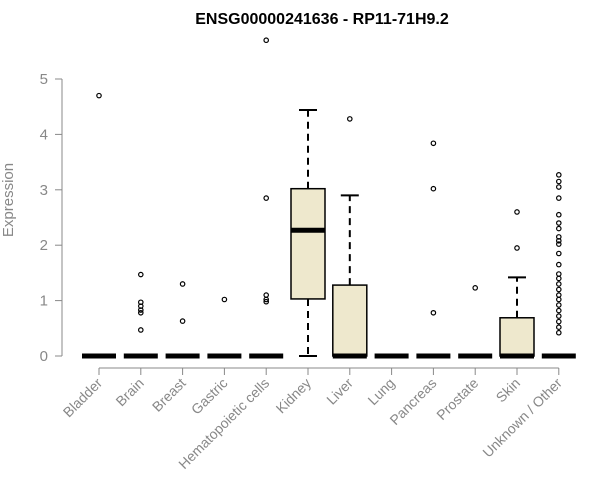  I want to click on y-tick-label: 0, so click(44, 356).